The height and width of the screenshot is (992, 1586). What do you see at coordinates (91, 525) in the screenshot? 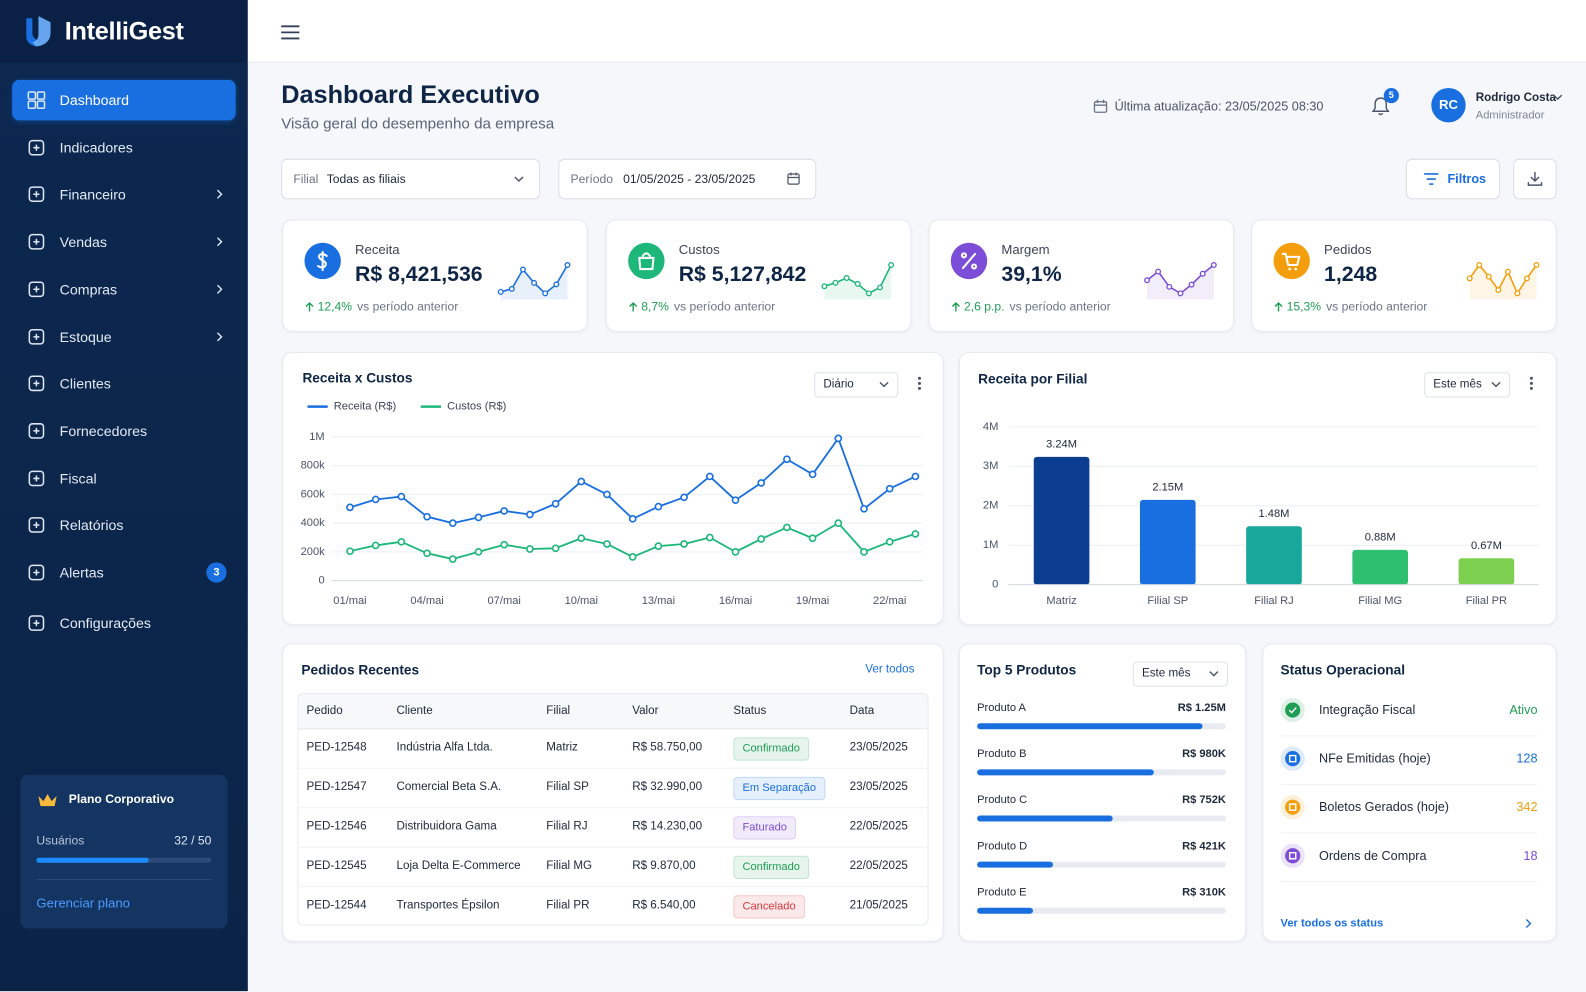
I see `nav-label: Relatórios` at bounding box center [91, 525].